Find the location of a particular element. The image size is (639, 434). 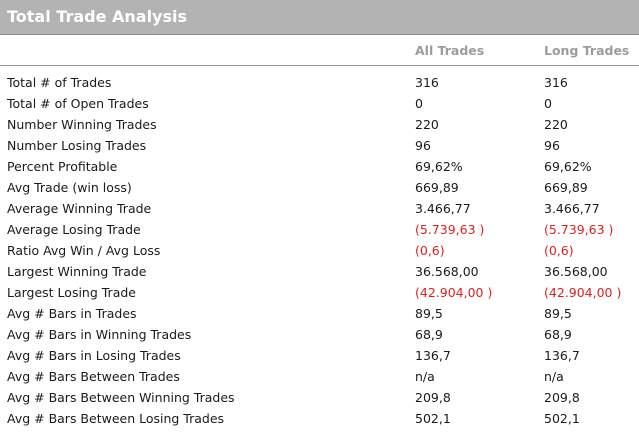

long-trades-value: 502,1 is located at coordinates (562, 418).